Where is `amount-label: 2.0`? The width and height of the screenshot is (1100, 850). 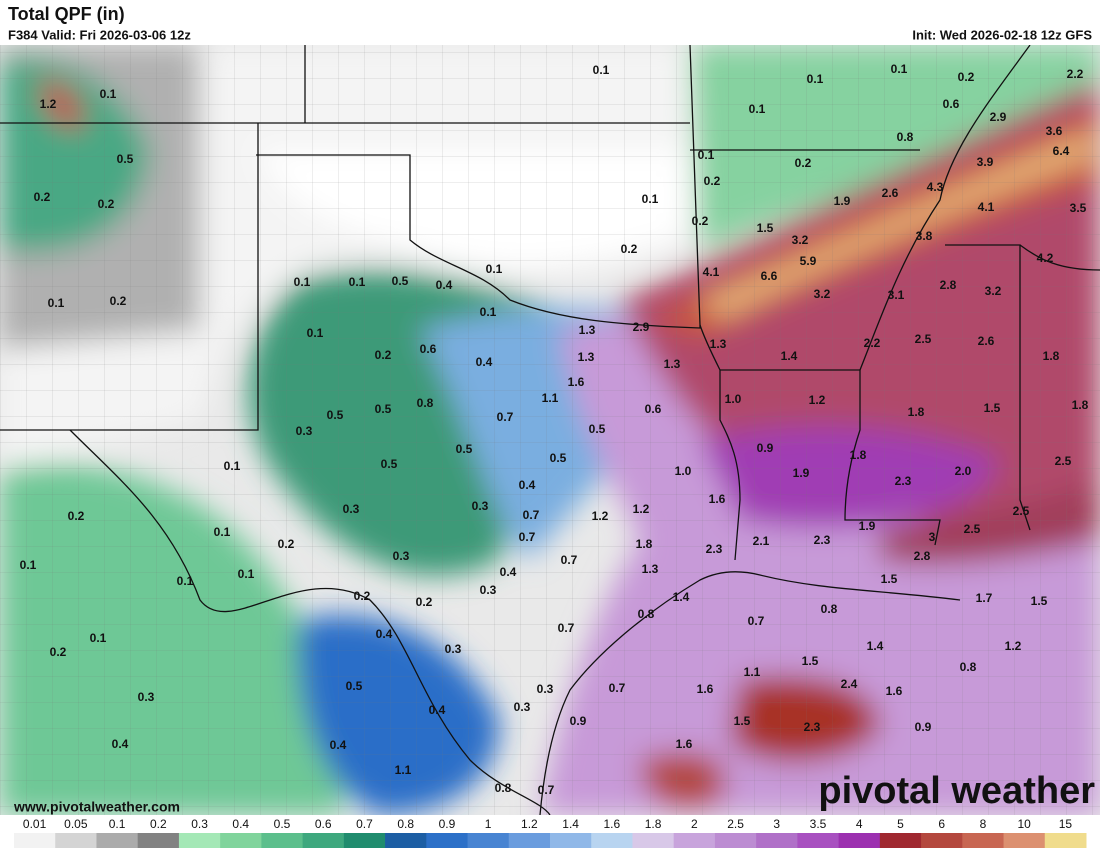 amount-label: 2.0 is located at coordinates (963, 471).